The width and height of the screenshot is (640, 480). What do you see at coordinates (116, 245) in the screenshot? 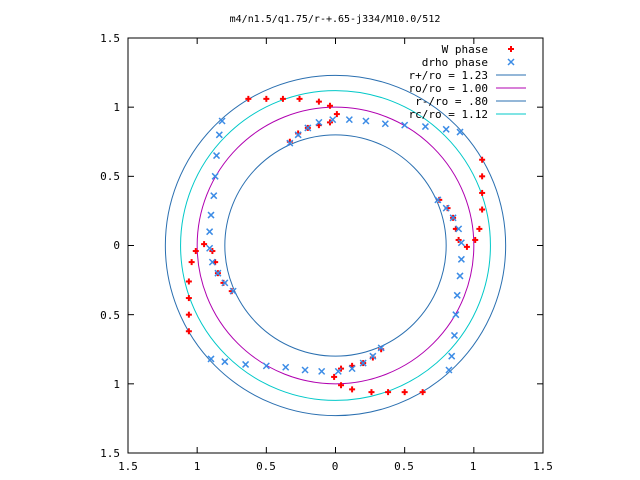
I see `y-tick-label: 0` at bounding box center [116, 245].